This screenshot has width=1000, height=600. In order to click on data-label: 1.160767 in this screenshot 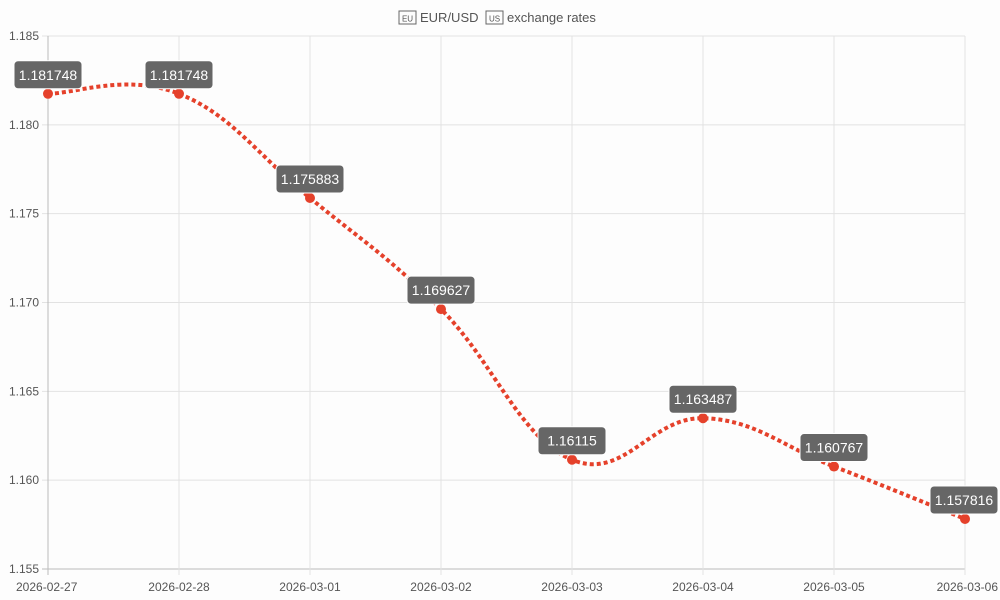, I will do `click(834, 448)`.